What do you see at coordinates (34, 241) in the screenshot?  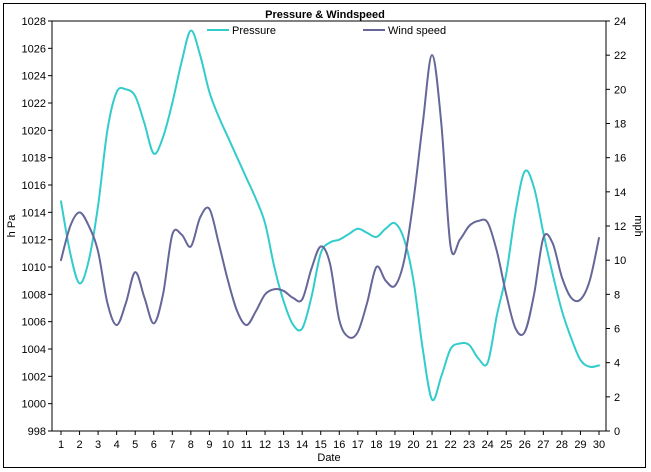 I see `left-tick-label: 1012` at bounding box center [34, 241].